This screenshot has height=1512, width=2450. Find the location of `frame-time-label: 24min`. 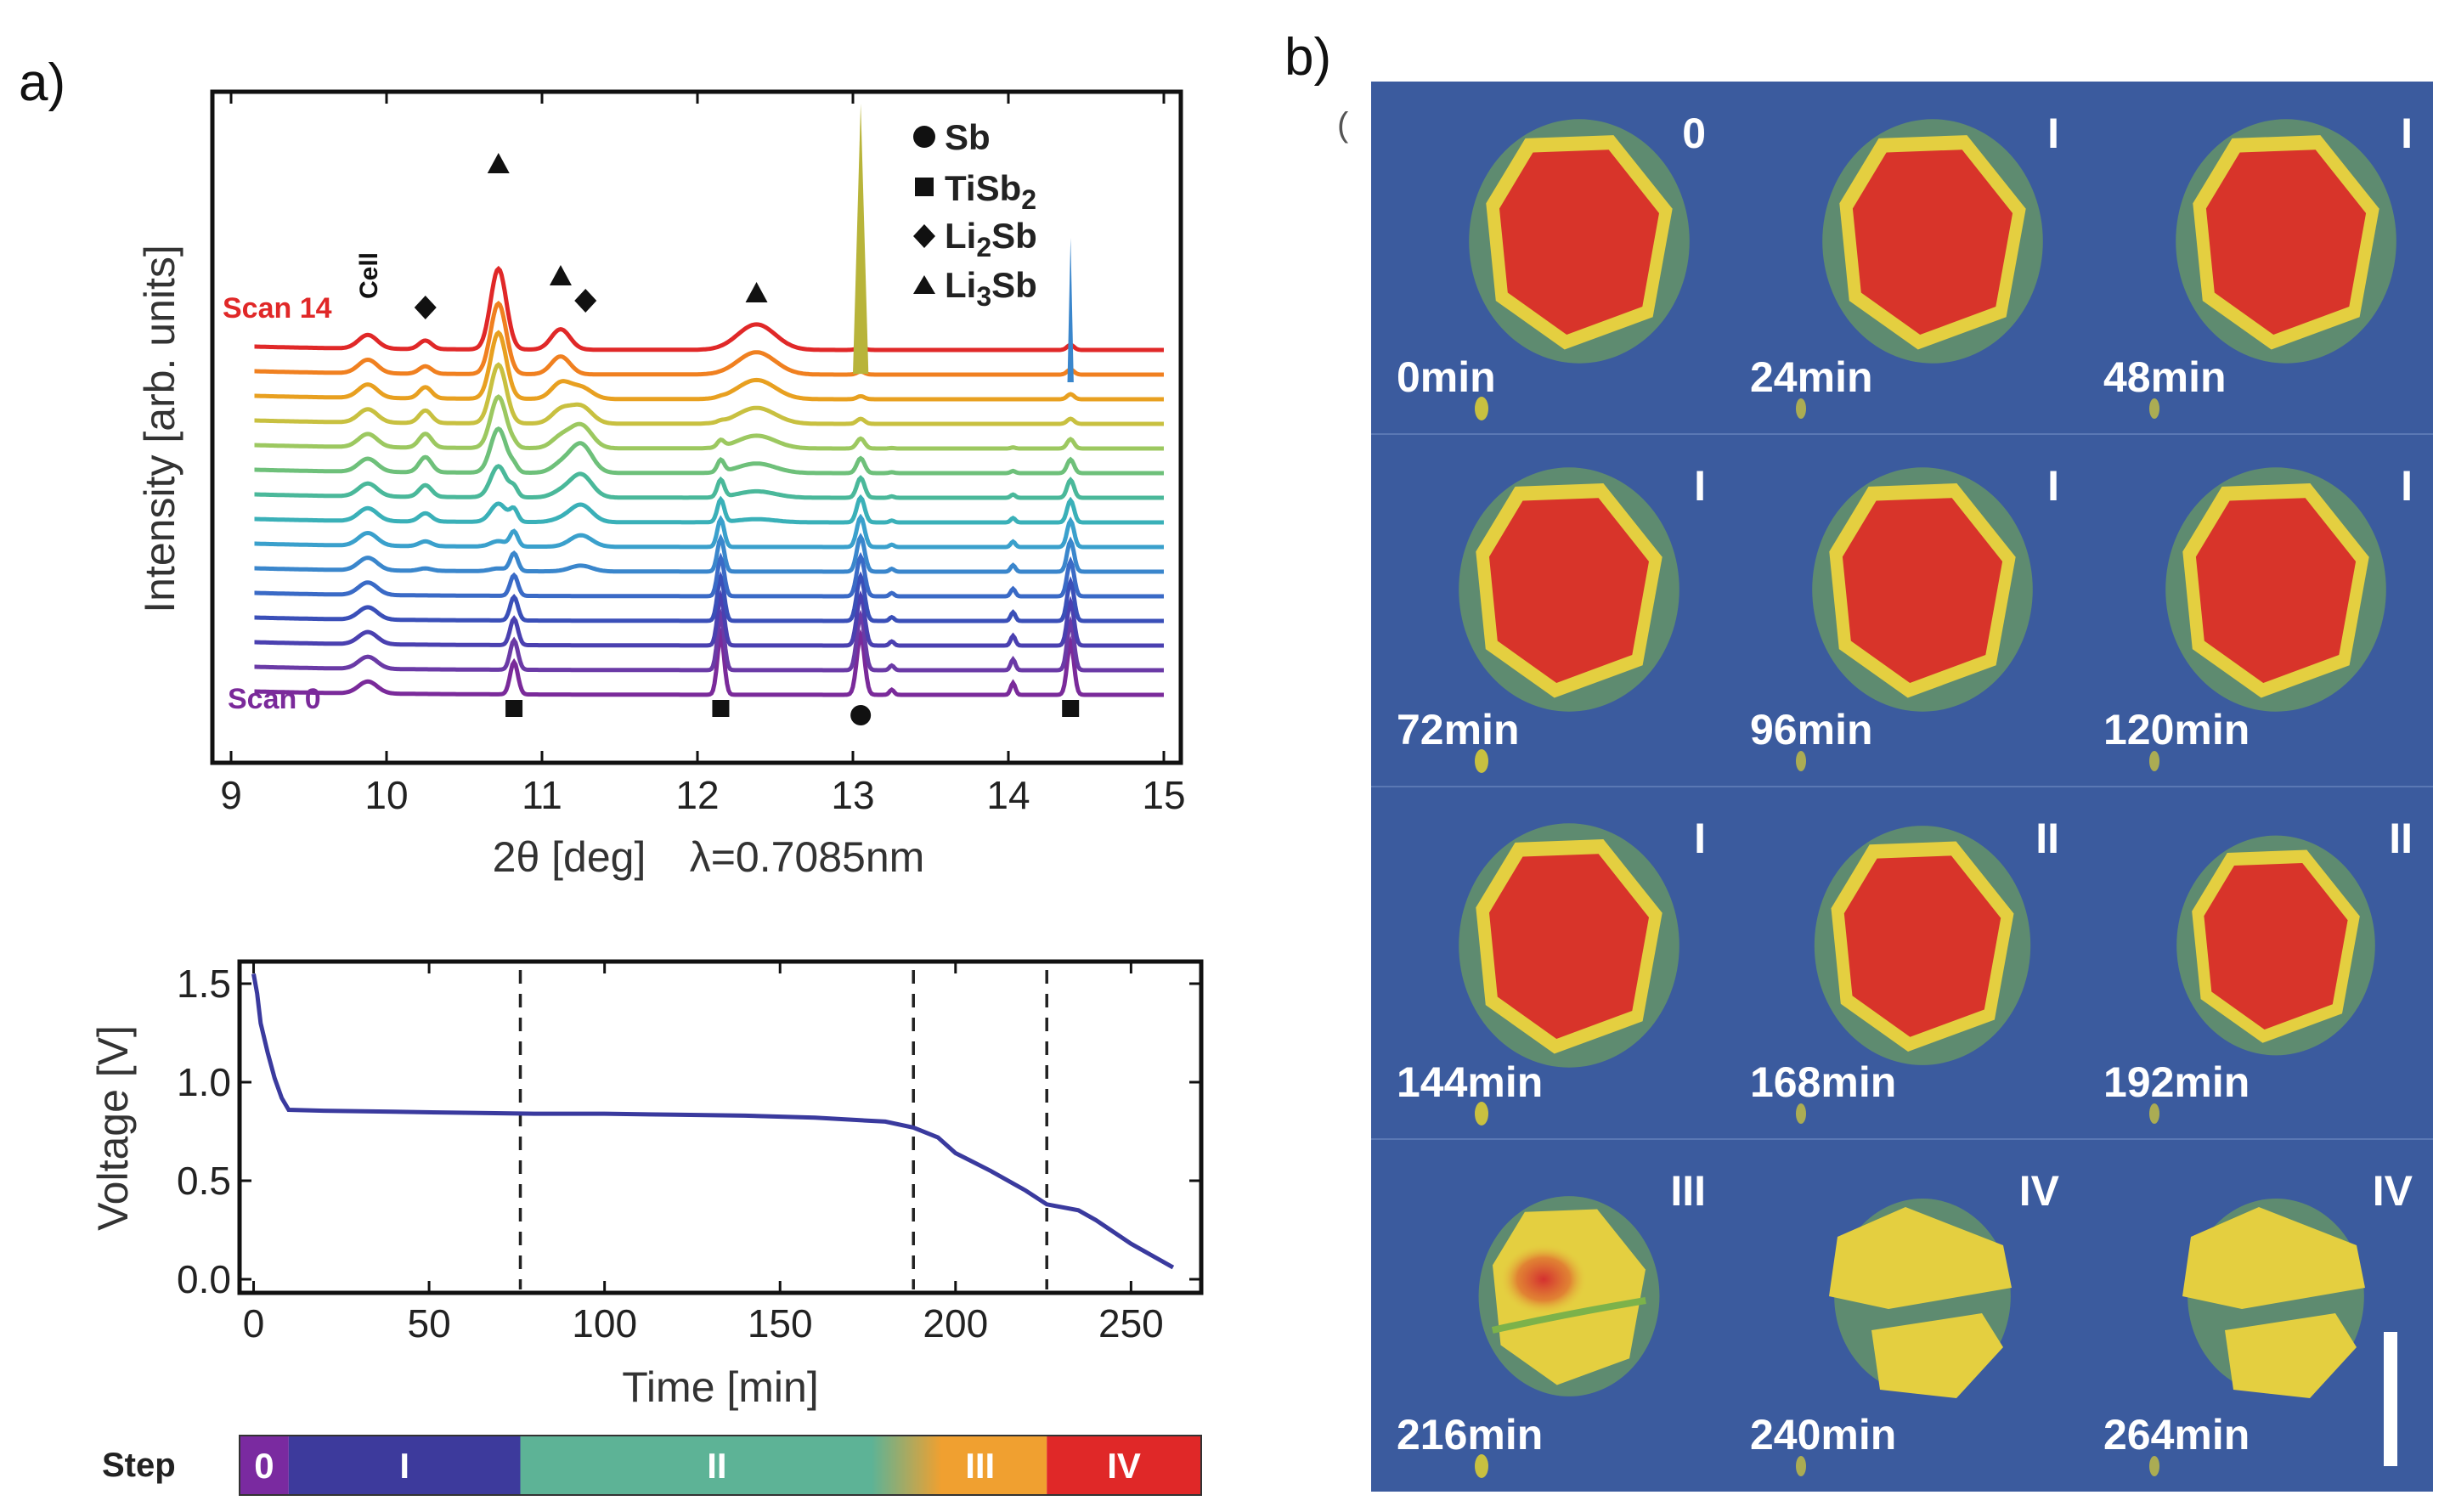

frame-time-label: 24min is located at coordinates (1811, 377).